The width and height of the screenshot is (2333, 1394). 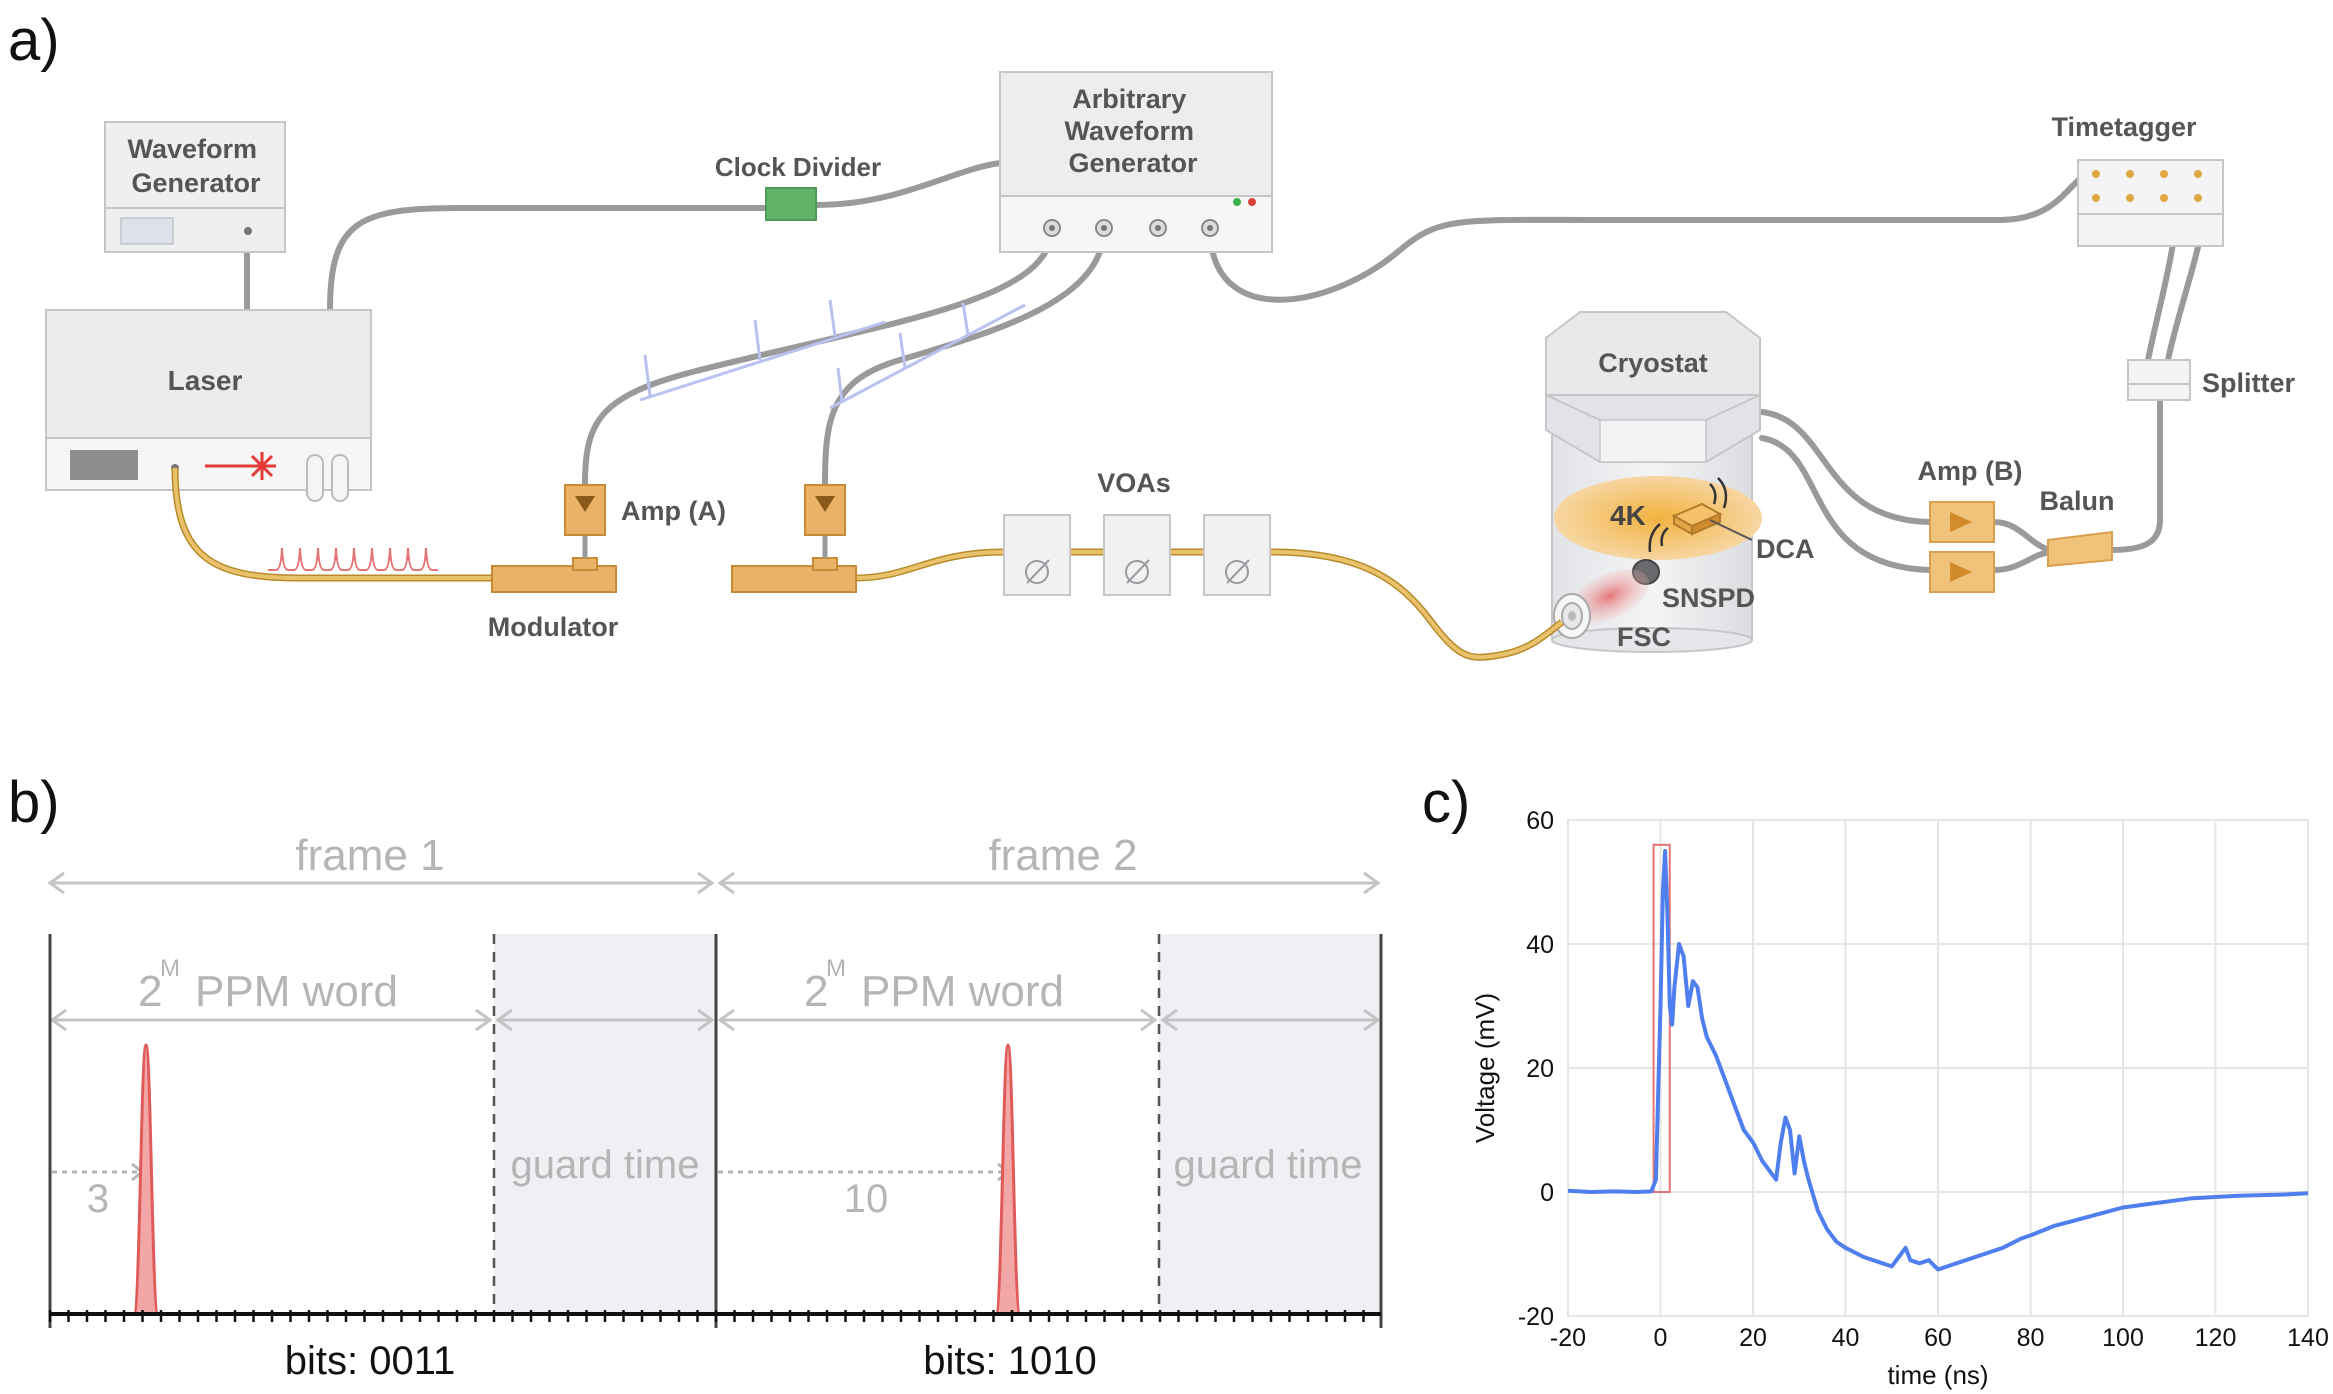 What do you see at coordinates (192, 149) in the screenshot?
I see `wg-line: Waveform` at bounding box center [192, 149].